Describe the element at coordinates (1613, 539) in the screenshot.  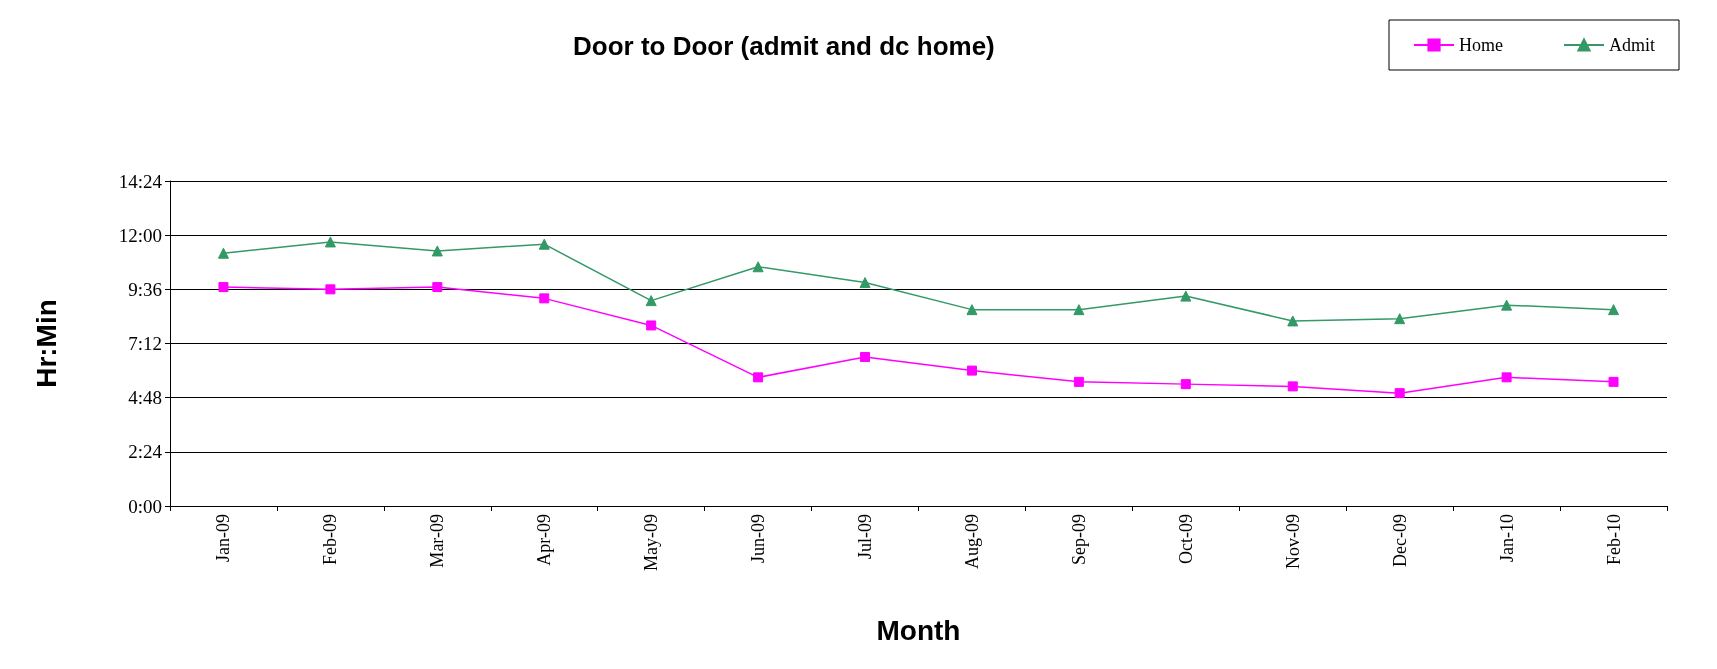
I see `x-tick-label: Feb-10` at that location.